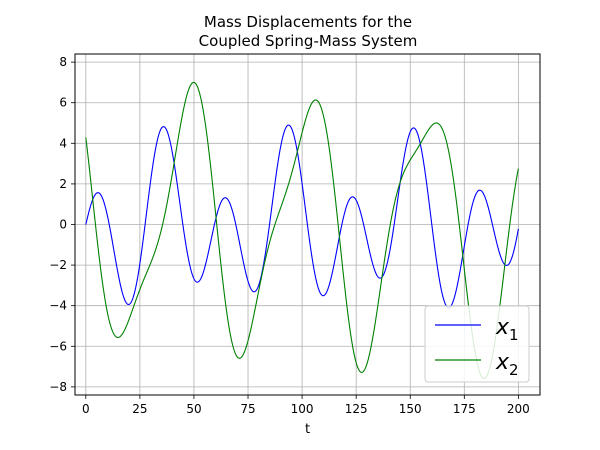  What do you see at coordinates (58, 265) in the screenshot?
I see `y-tick-label: −2` at bounding box center [58, 265].